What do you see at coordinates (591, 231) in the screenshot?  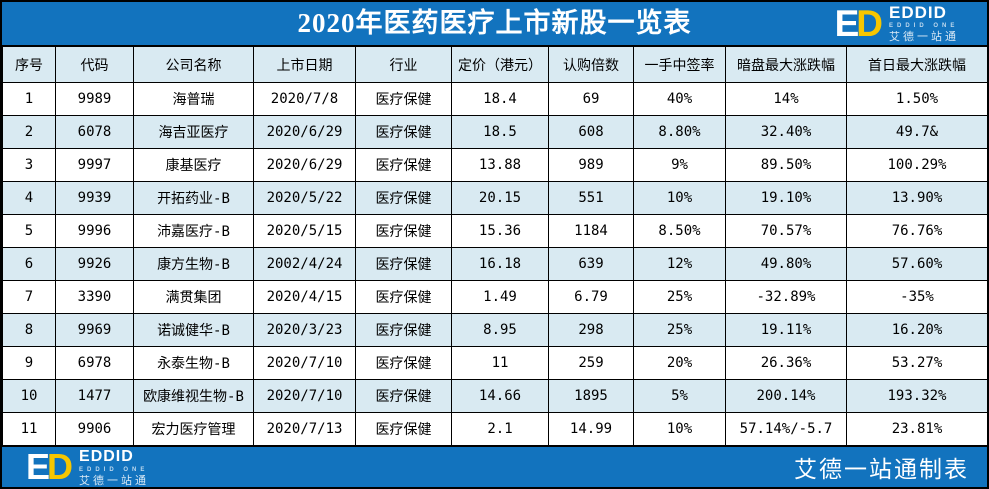 I see `cell-r5-c6: 1184` at bounding box center [591, 231].